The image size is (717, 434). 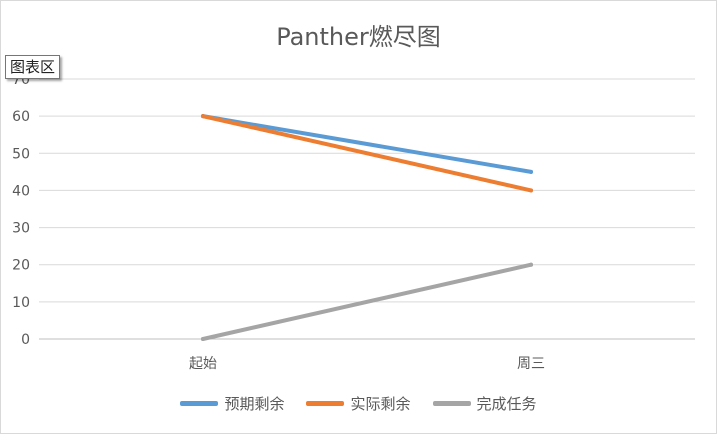 What do you see at coordinates (380, 404) in the screenshot?
I see `legend-label: 实际剩余` at bounding box center [380, 404].